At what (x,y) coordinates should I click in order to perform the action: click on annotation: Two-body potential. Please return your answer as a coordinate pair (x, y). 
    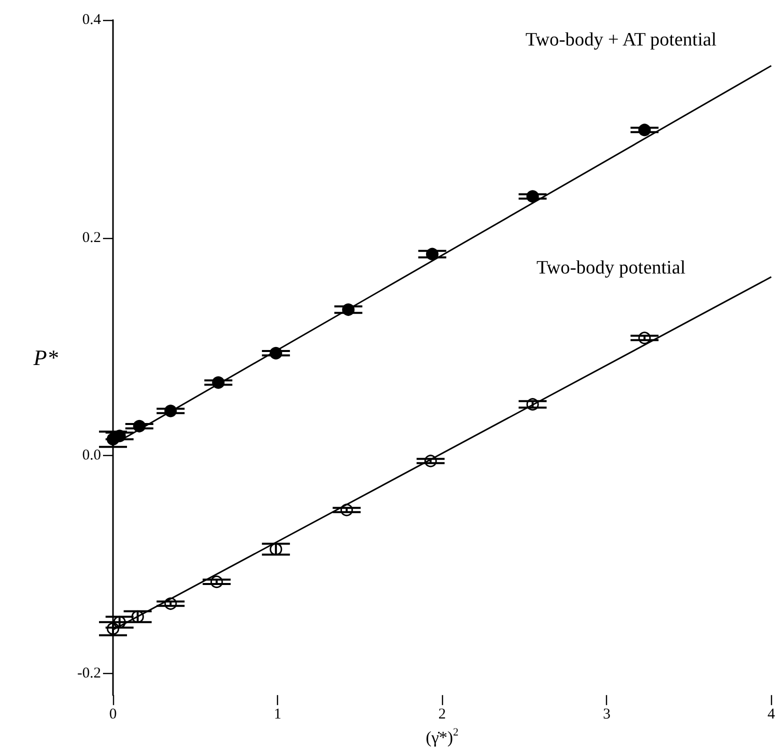
    Looking at the image, I should click on (611, 268).